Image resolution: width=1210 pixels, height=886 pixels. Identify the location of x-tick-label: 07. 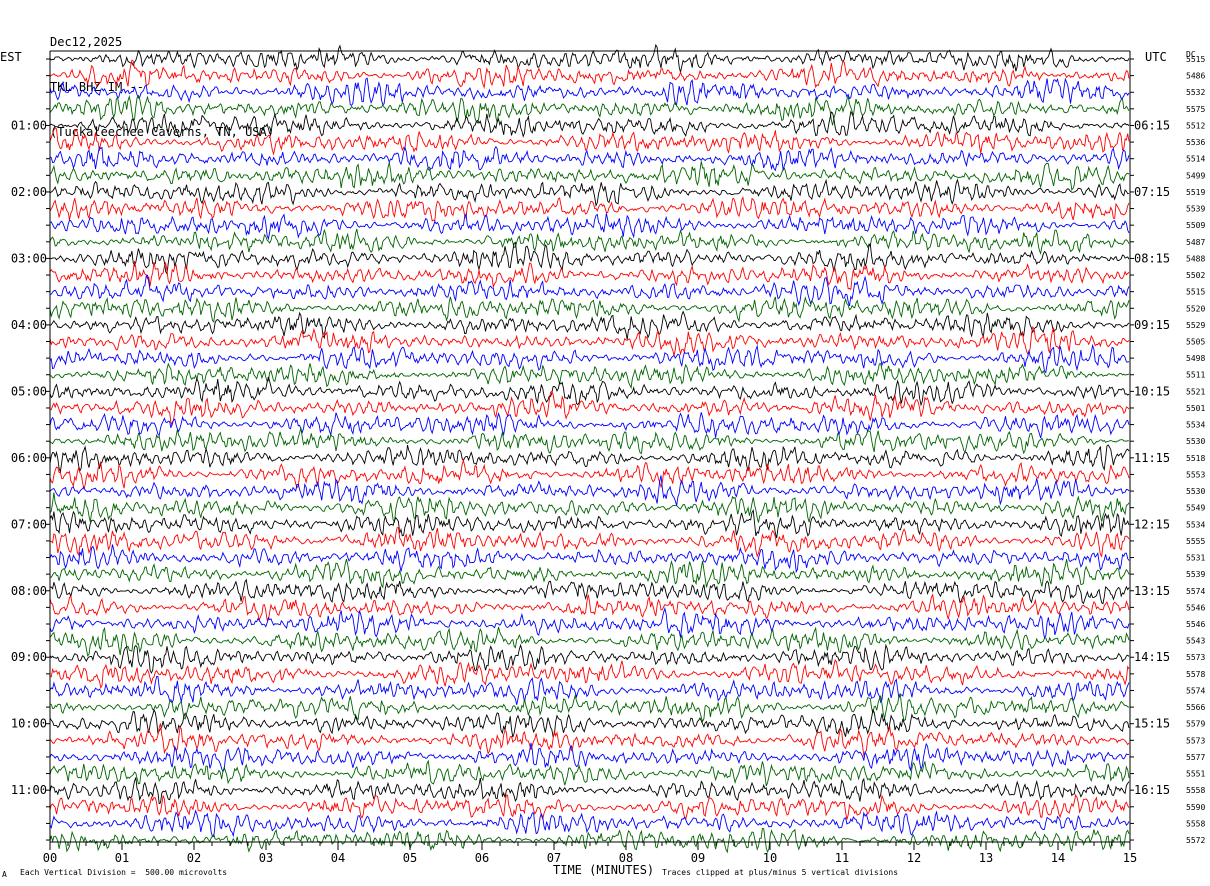
(554, 858).